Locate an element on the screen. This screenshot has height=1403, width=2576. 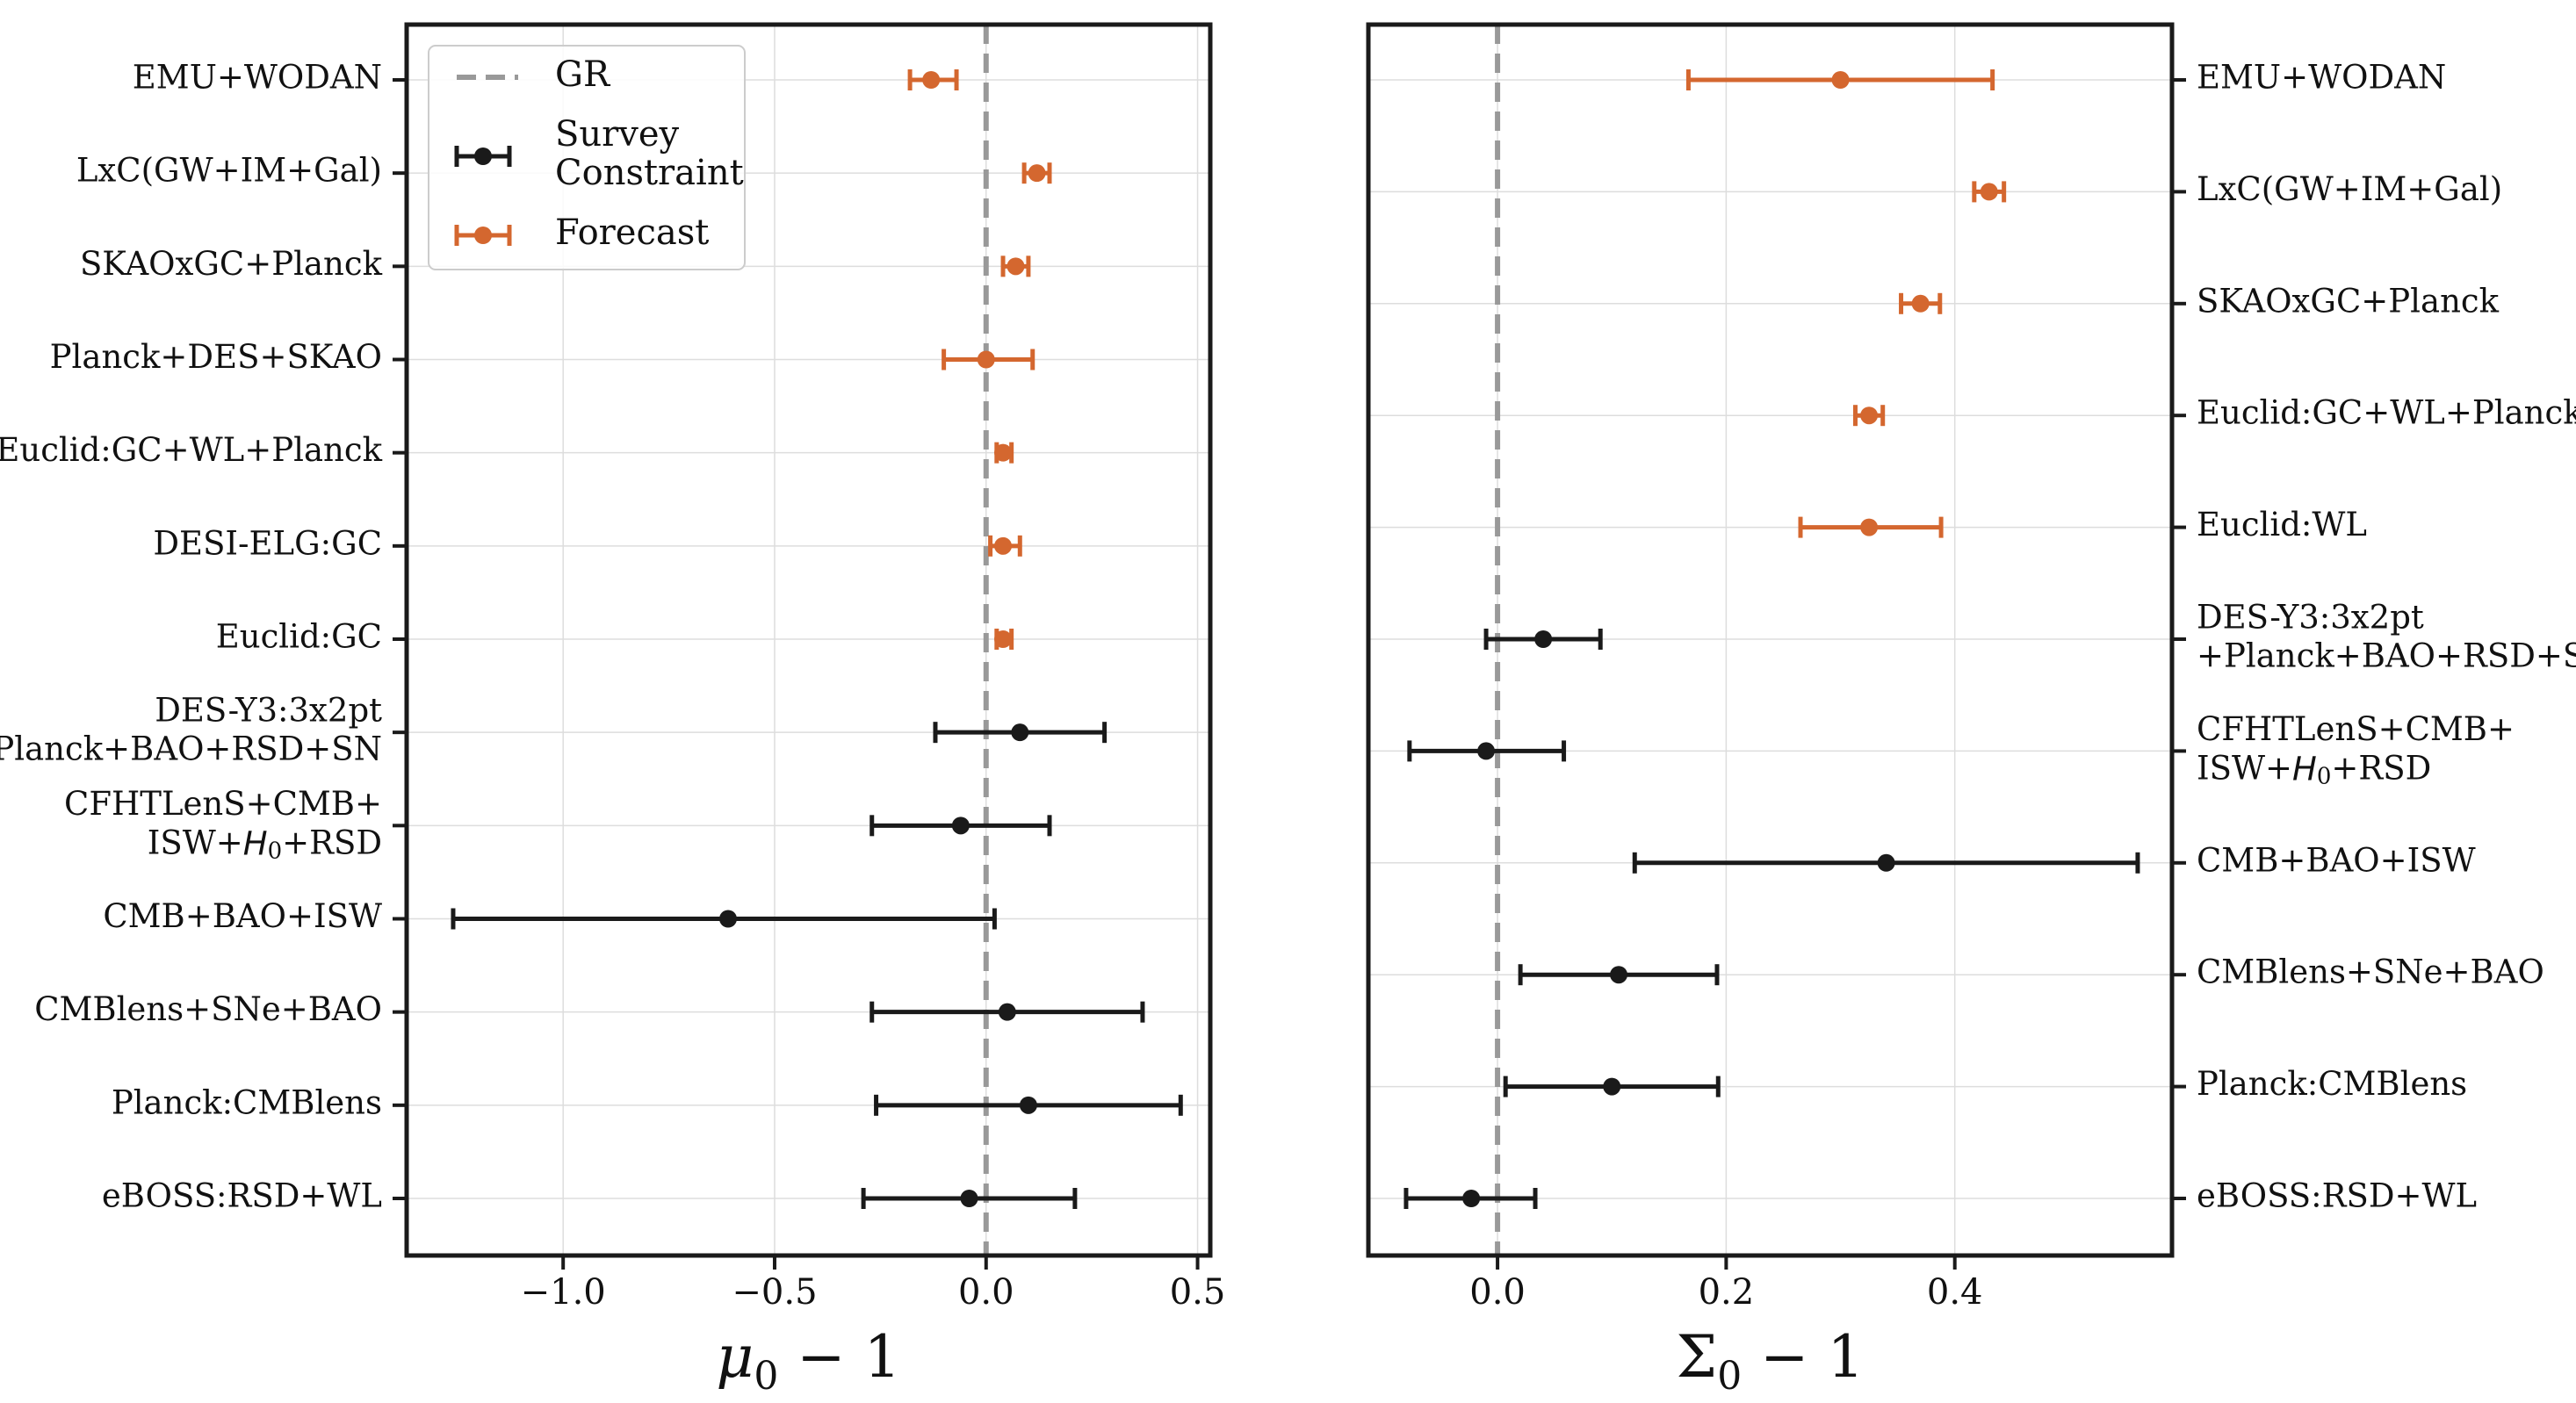
legend-label-gr: GR is located at coordinates (583, 74).